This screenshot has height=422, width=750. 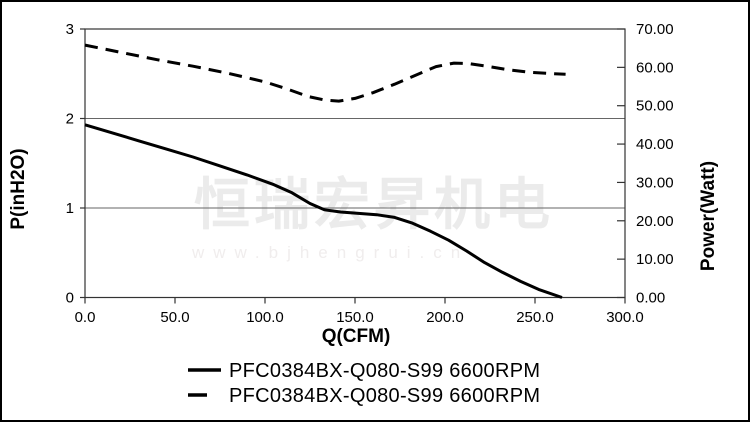 What do you see at coordinates (655, 67) in the screenshot?
I see `right-tick-label: 60.00` at bounding box center [655, 67].